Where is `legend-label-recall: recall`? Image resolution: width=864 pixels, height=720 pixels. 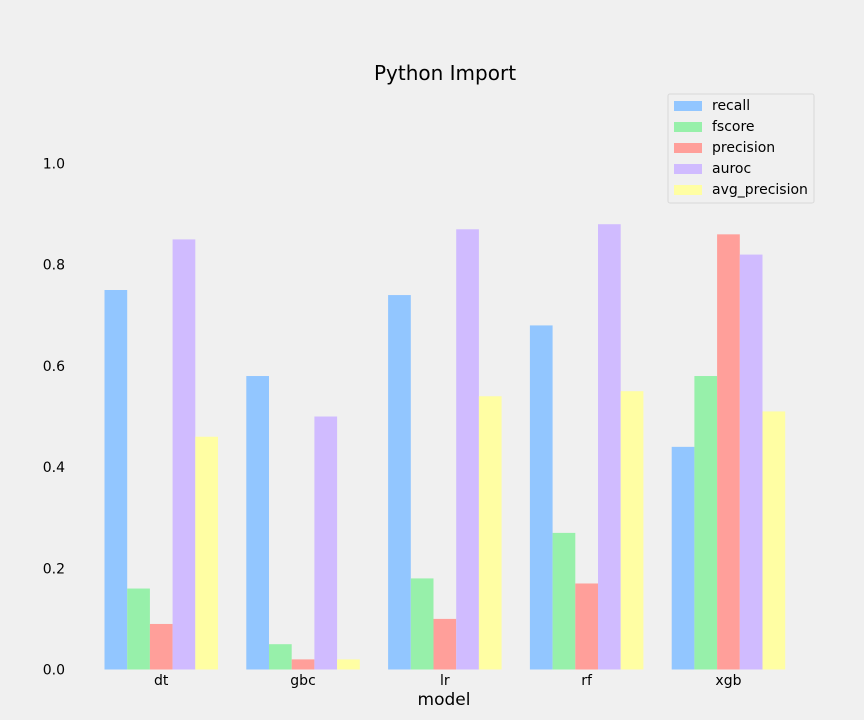 legend-label-recall: recall is located at coordinates (731, 106).